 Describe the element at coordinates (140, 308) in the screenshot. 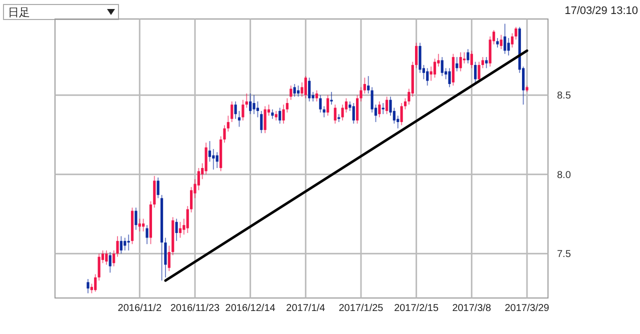

I see `x-tick-label: 2016/11/2` at that location.